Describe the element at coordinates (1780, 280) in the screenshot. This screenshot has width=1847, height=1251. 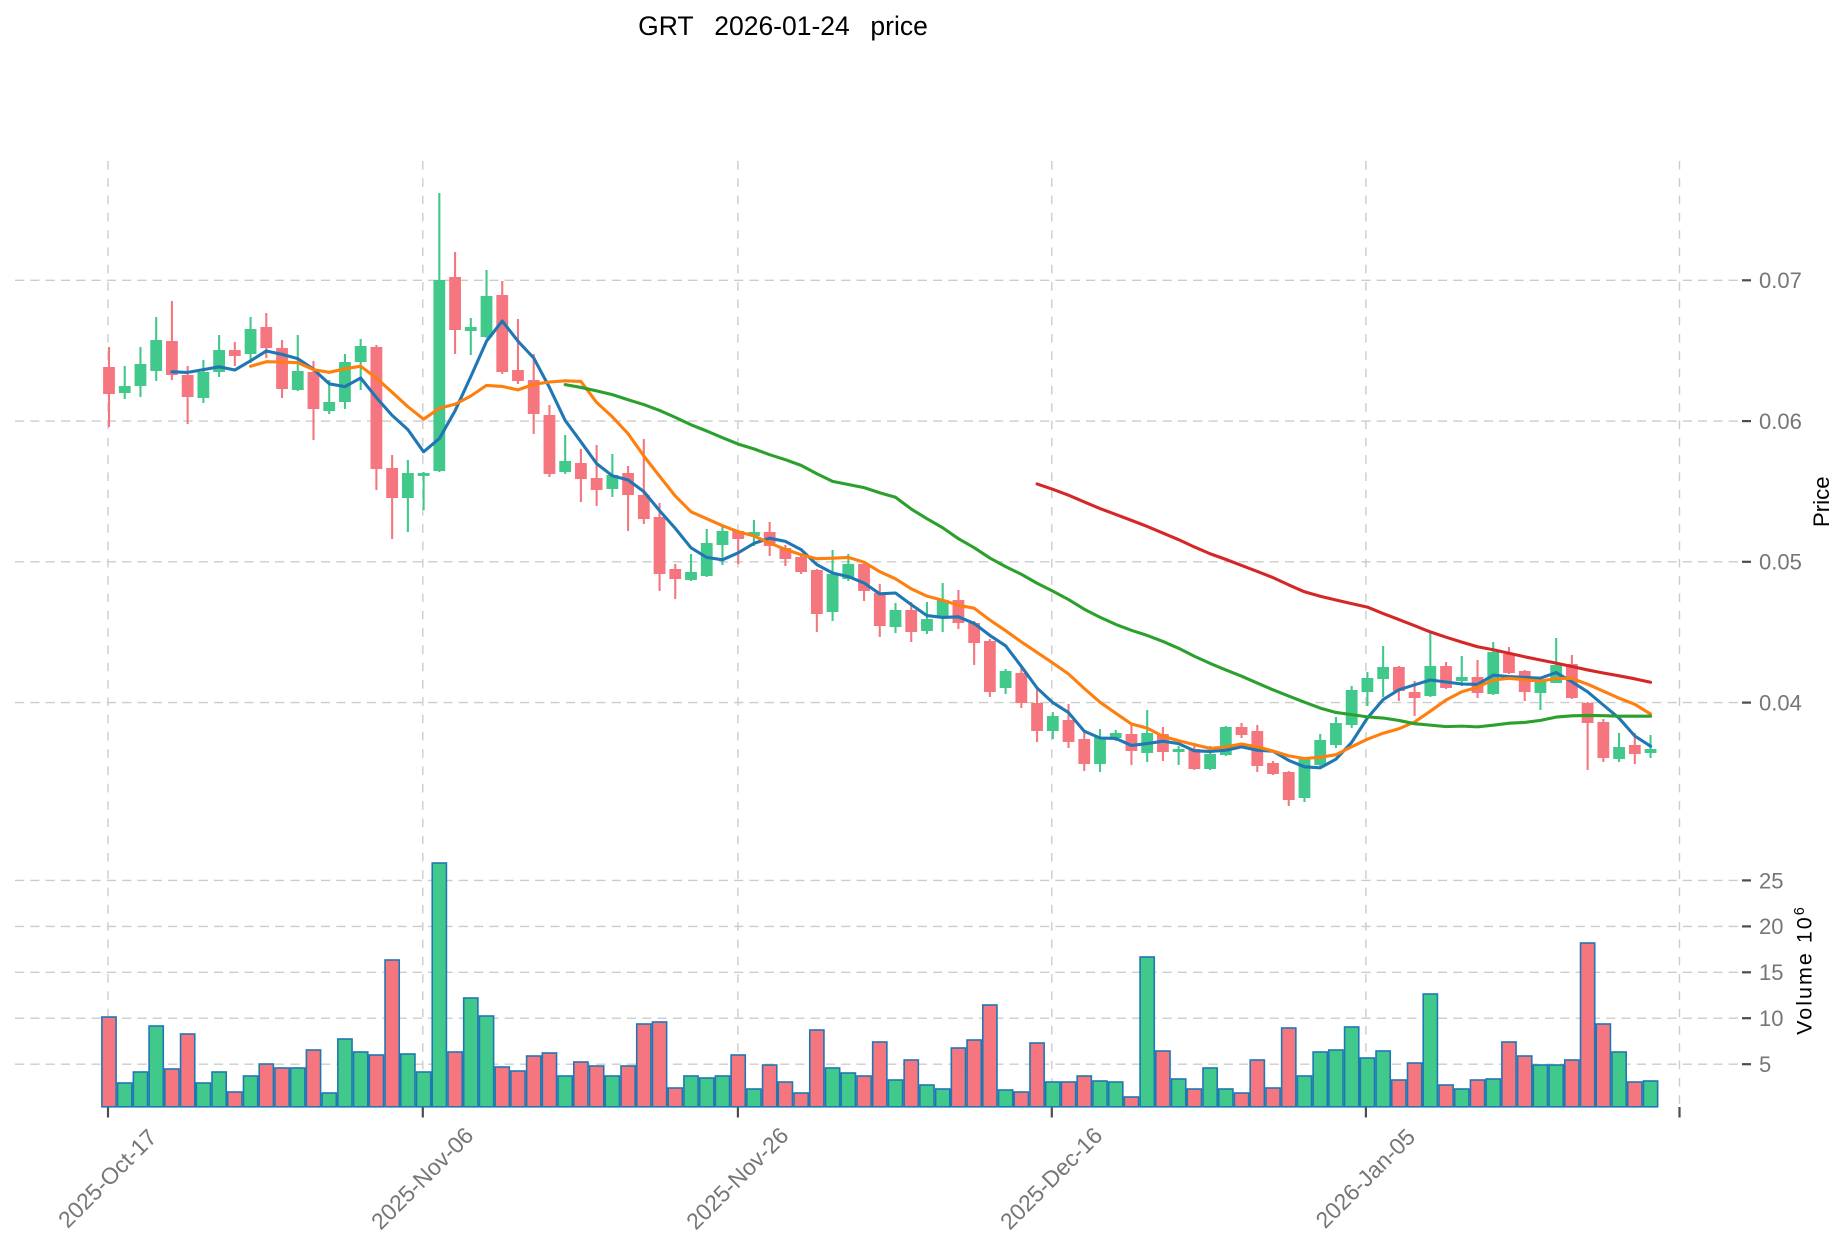
I see `svg-text: 0.07` at that location.